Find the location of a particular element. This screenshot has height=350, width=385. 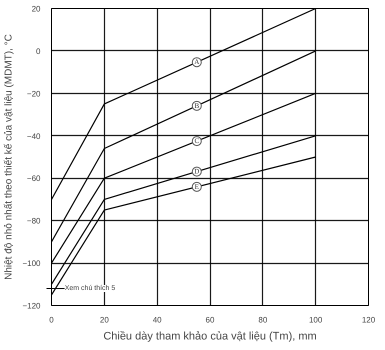

y-tick-label: −80 is located at coordinates (34, 221).